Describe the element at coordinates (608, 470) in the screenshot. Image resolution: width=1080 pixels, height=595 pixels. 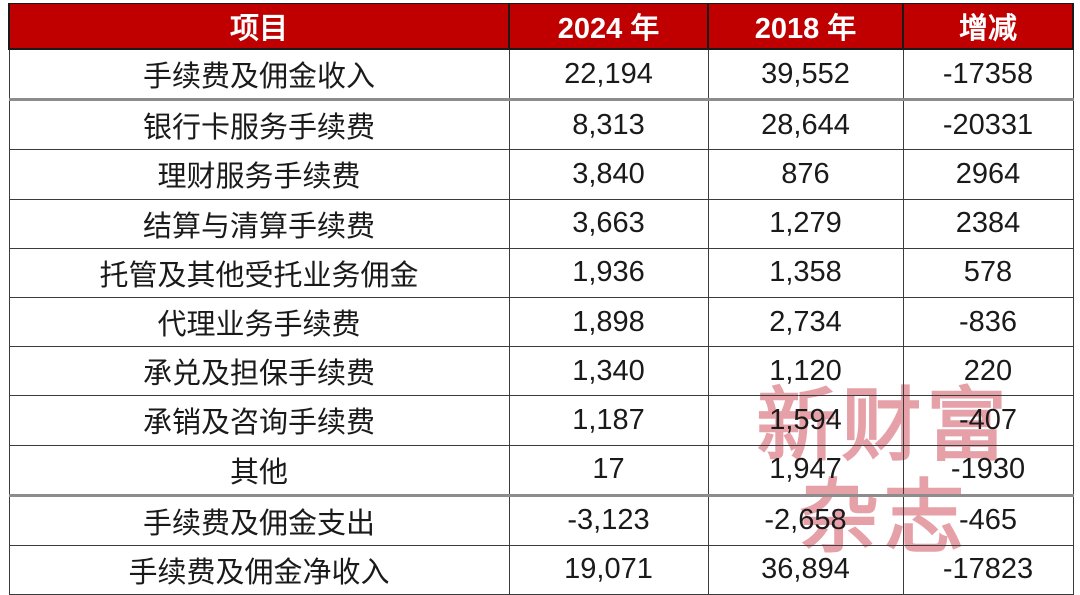
I see `y2024-cell: 17` at that location.